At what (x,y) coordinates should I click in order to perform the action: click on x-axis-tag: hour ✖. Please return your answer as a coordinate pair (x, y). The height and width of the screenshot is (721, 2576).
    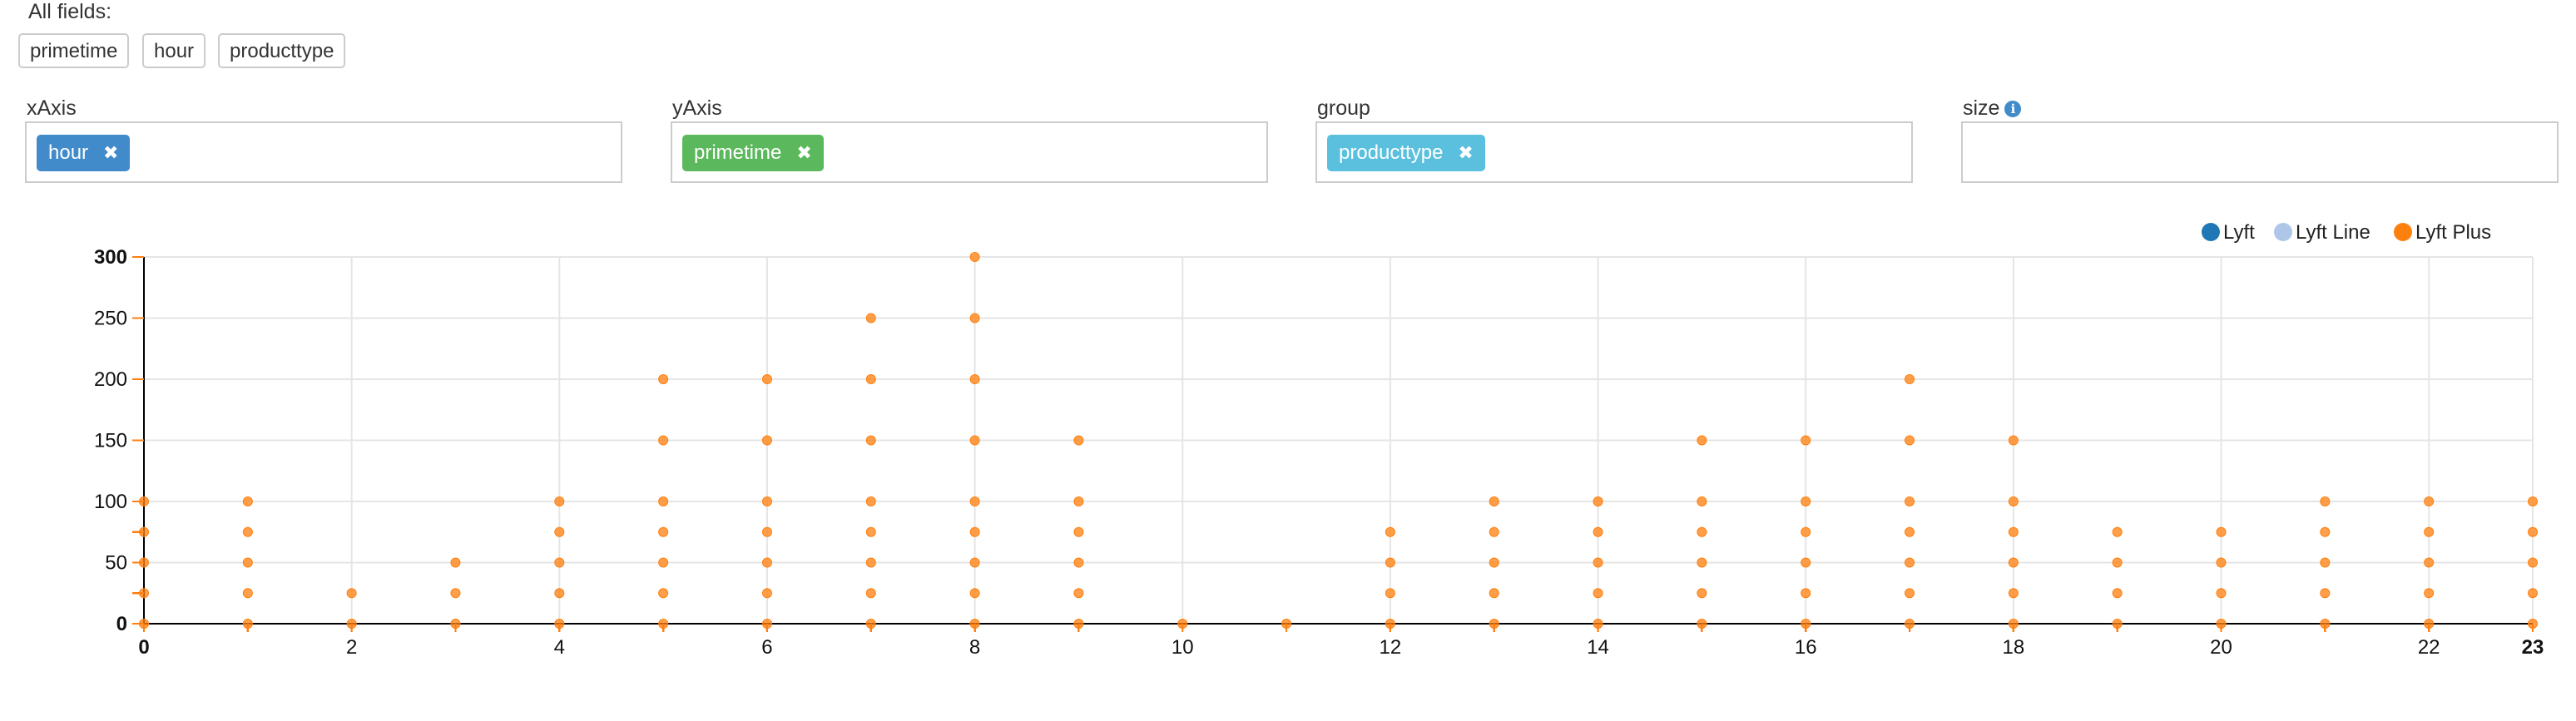
    Looking at the image, I should click on (84, 153).